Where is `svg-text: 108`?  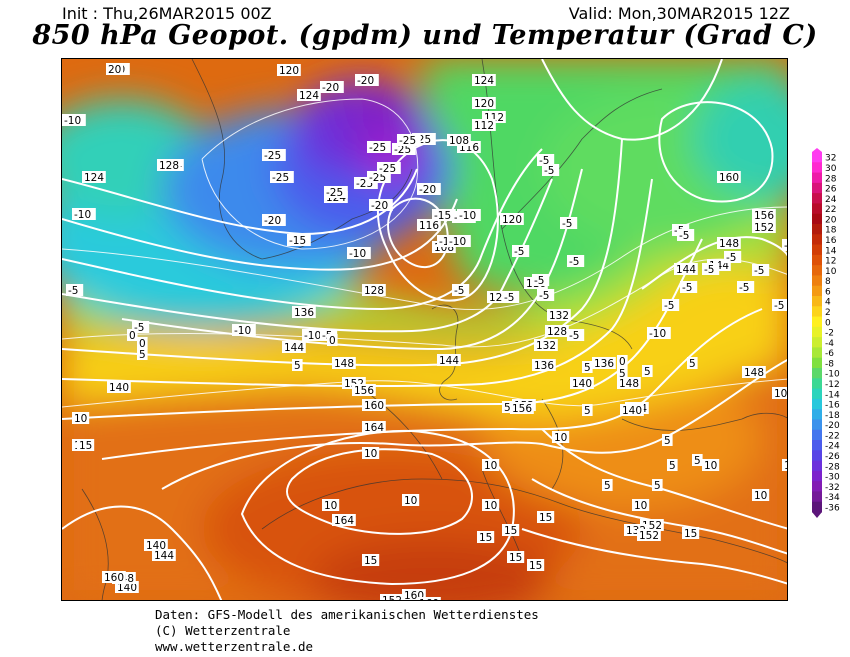 svg-text: 108 is located at coordinates (459, 141).